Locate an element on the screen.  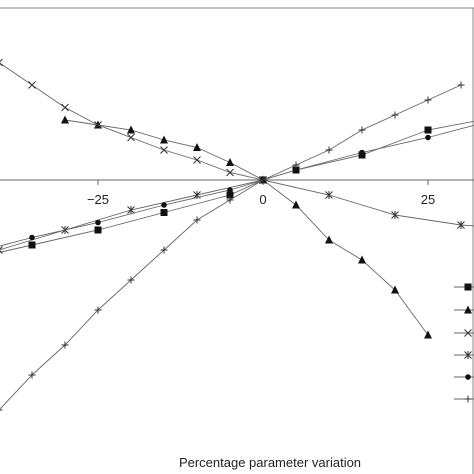
series-x is located at coordinates (133, 121).